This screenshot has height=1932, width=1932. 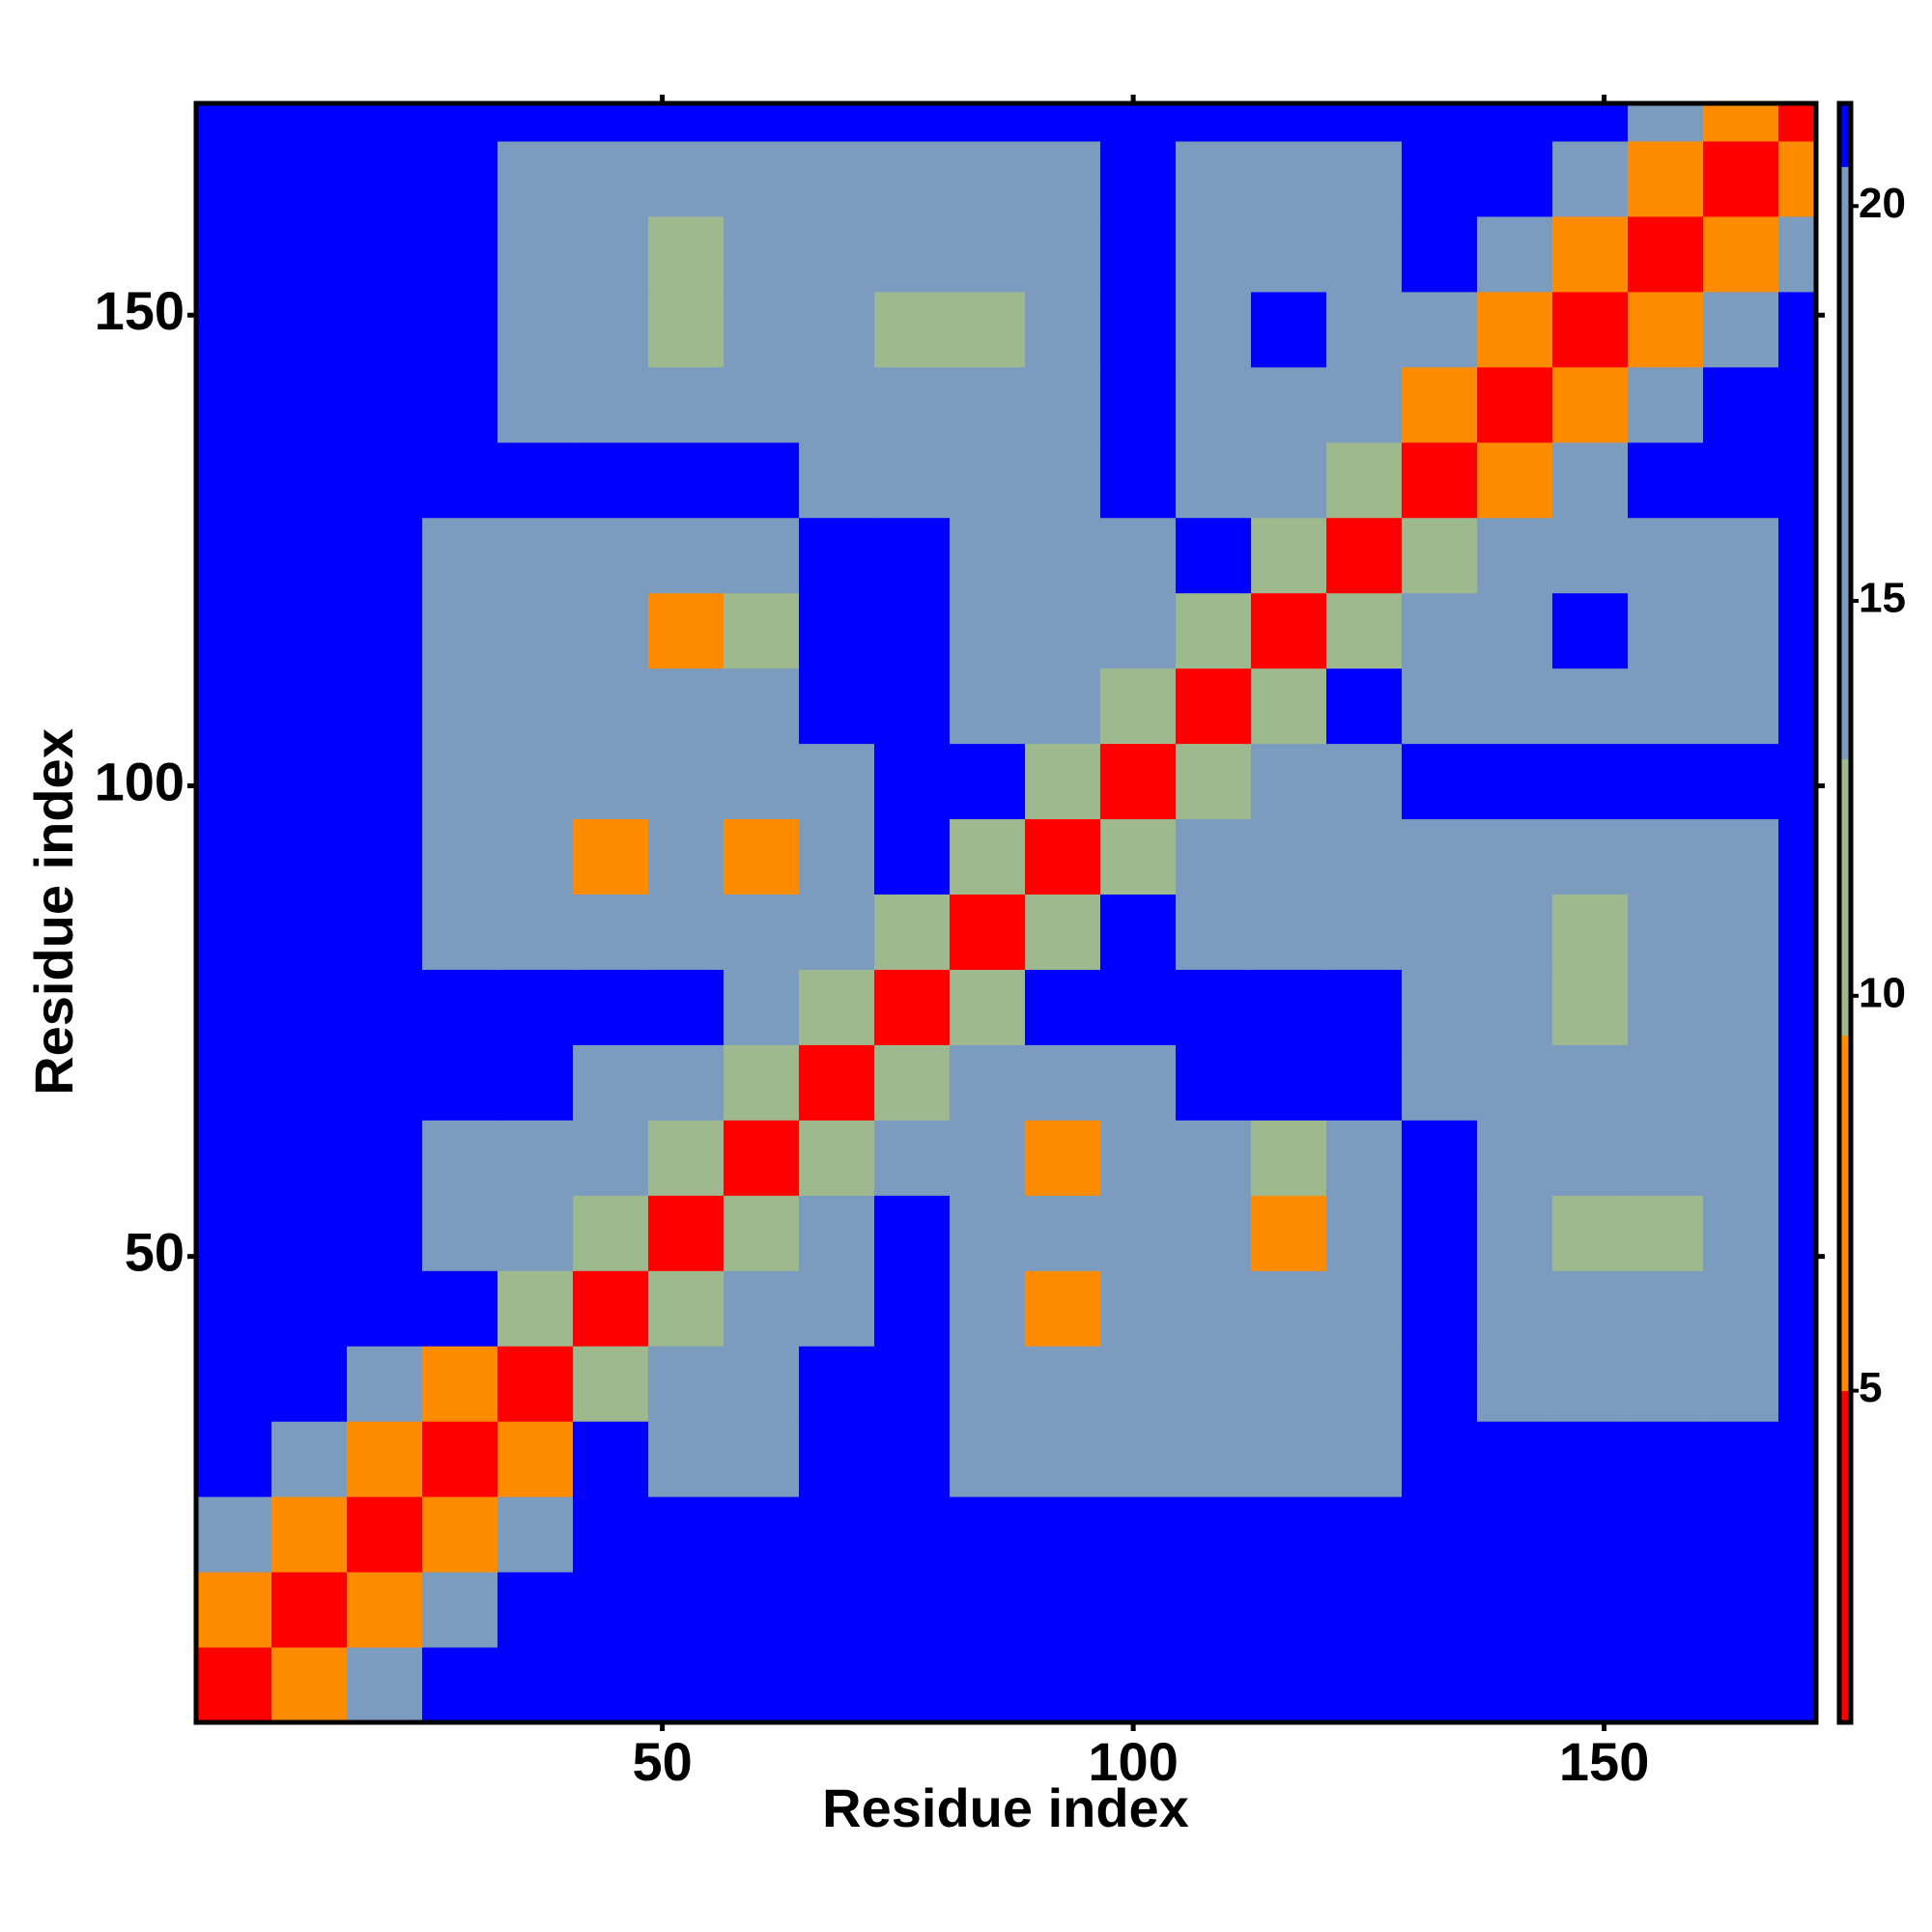 I want to click on colorbar-segment, so click(x=1845, y=463).